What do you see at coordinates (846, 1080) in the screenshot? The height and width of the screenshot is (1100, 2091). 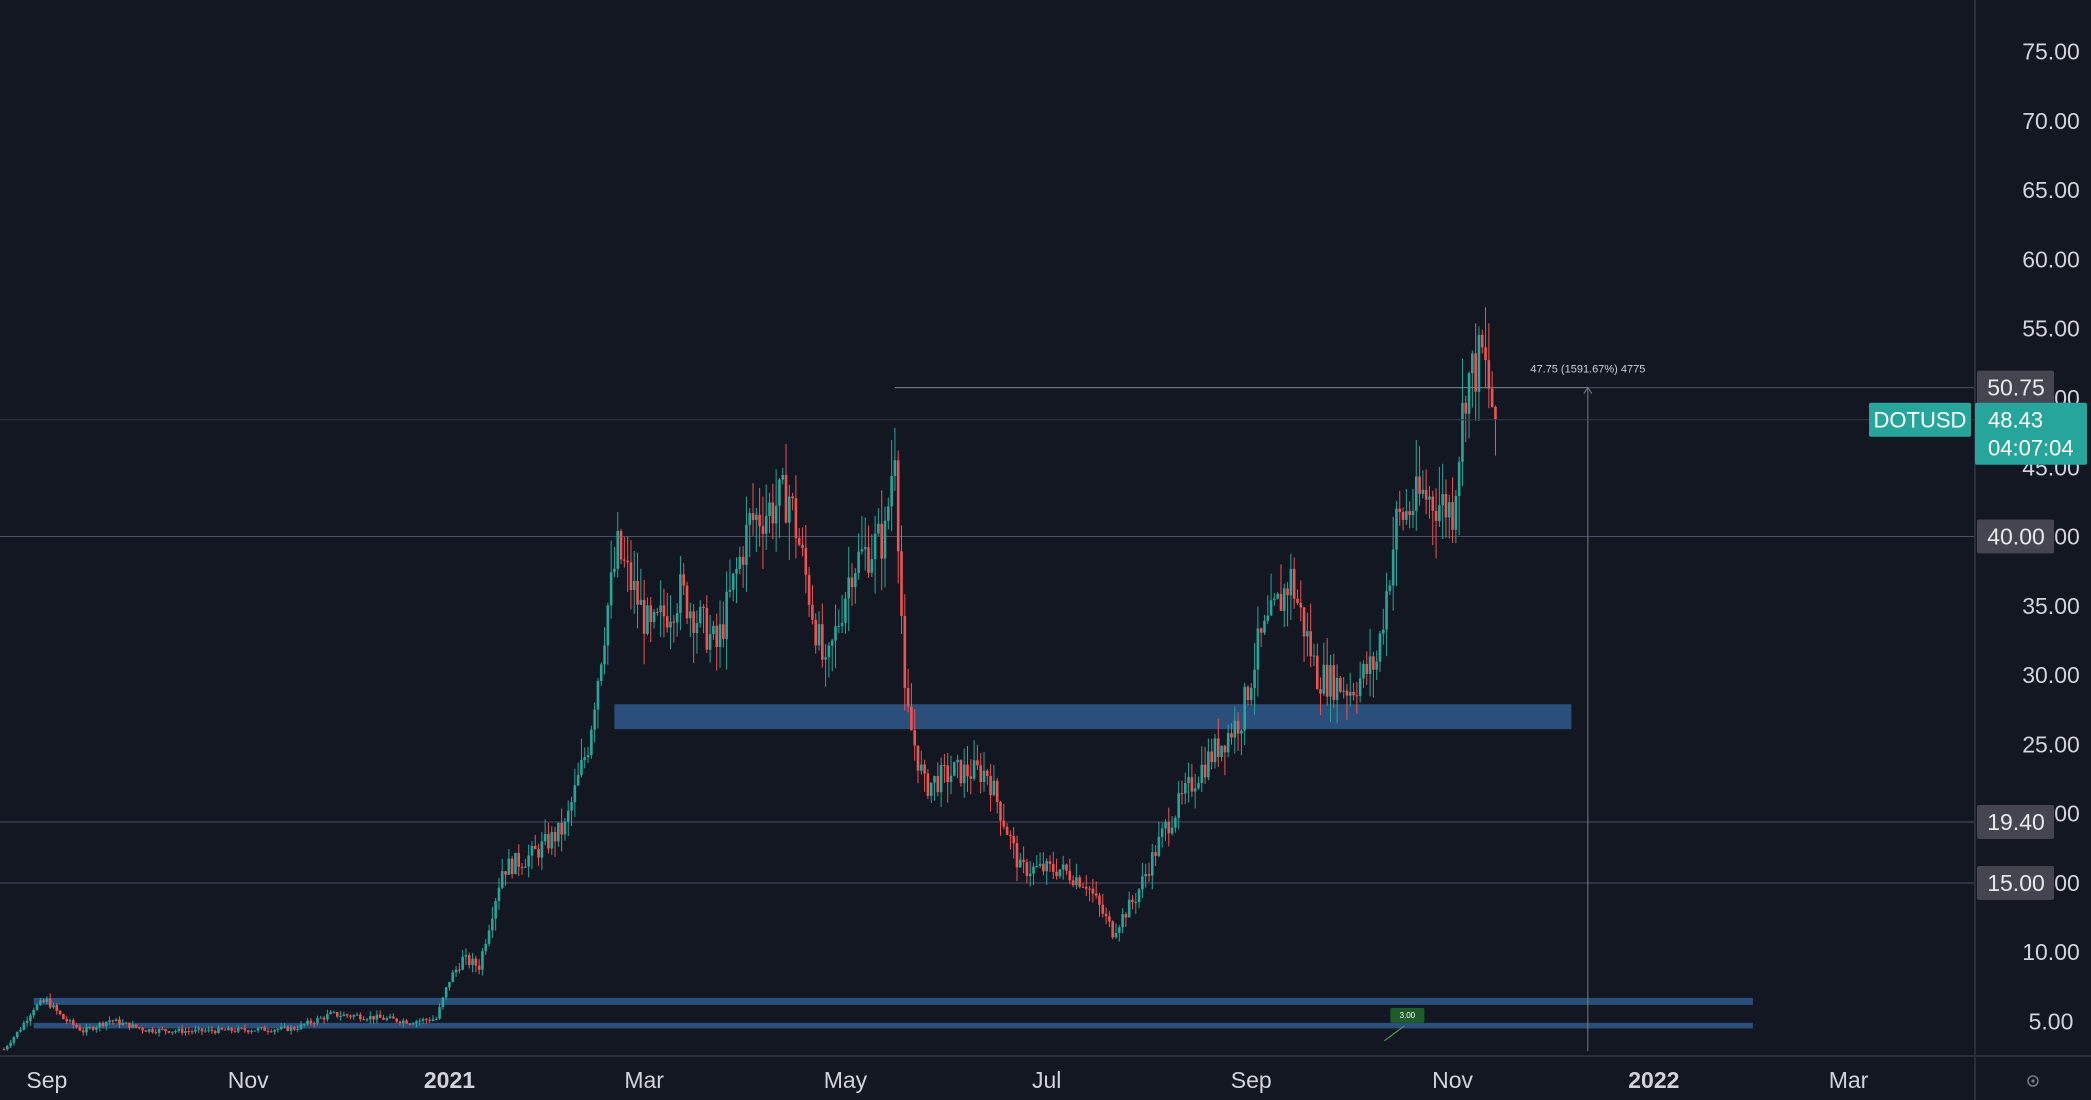 I see `time-tick-label: May` at bounding box center [846, 1080].